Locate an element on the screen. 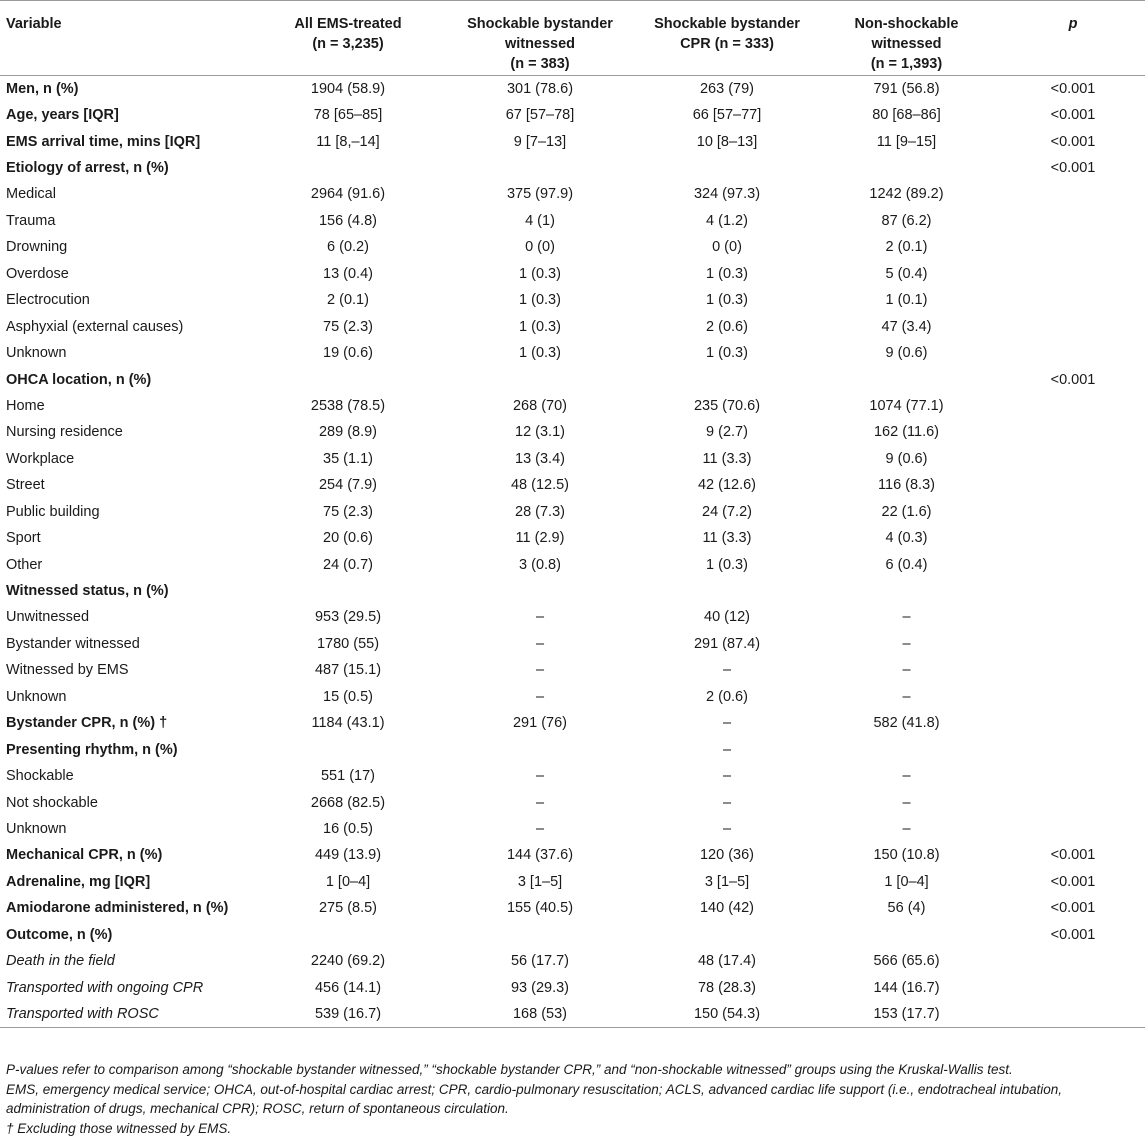 The image size is (1145, 1145). cell-value: 582 (41.8) is located at coordinates (906, 723).